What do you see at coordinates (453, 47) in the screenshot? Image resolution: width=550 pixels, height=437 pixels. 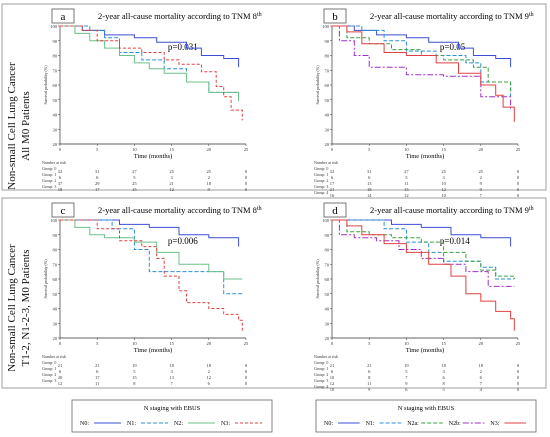 I see `p-value: p=0.05` at bounding box center [453, 47].